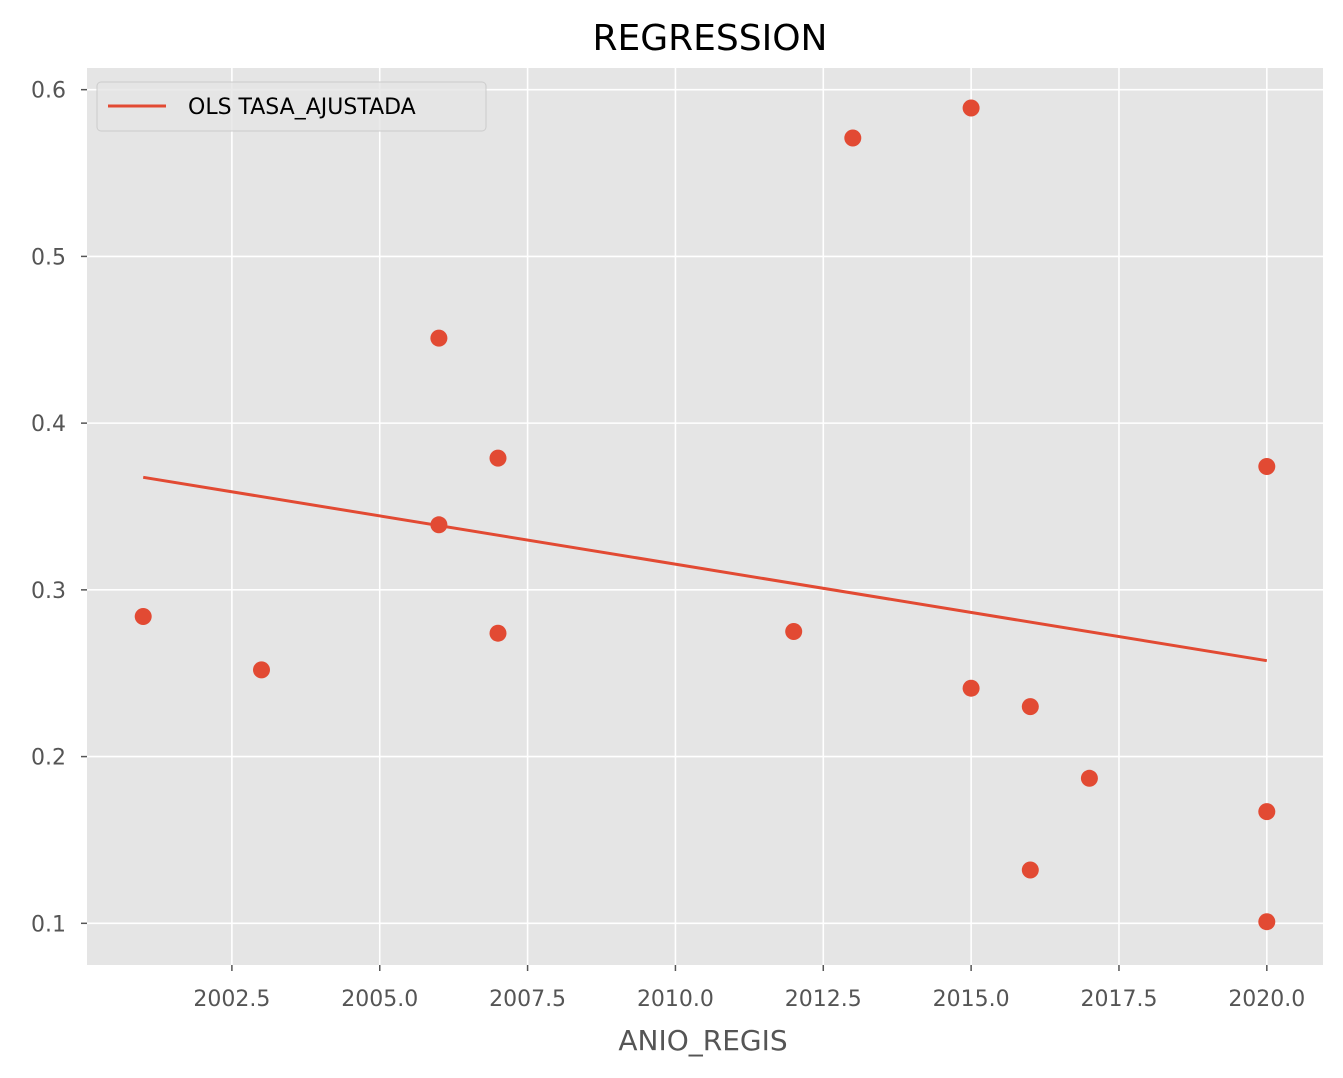 Image resolution: width=1343 pixels, height=1078 pixels. What do you see at coordinates (675, 999) in the screenshot?
I see `x-tick-label: 2010.0` at bounding box center [675, 999].